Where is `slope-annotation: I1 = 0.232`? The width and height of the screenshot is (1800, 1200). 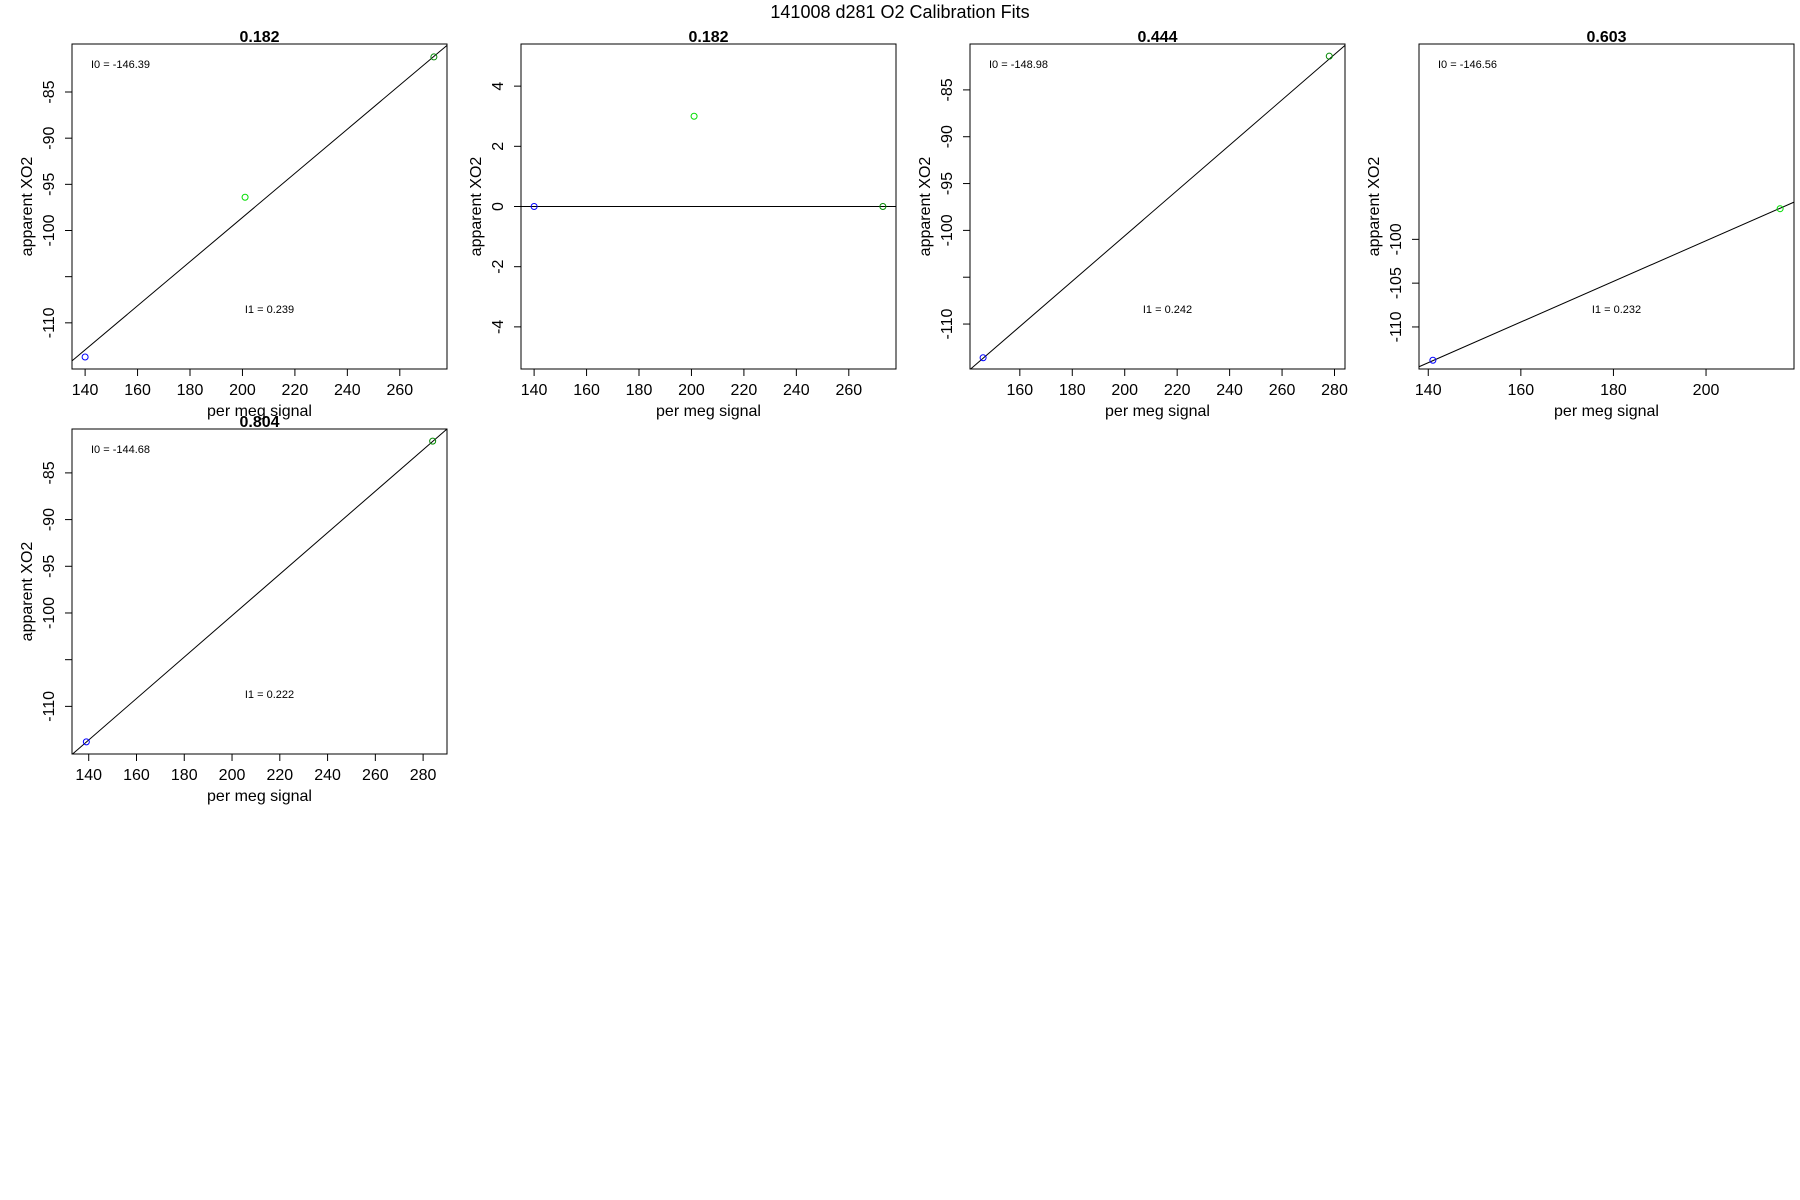 slope-annotation: I1 = 0.232 is located at coordinates (1616, 310).